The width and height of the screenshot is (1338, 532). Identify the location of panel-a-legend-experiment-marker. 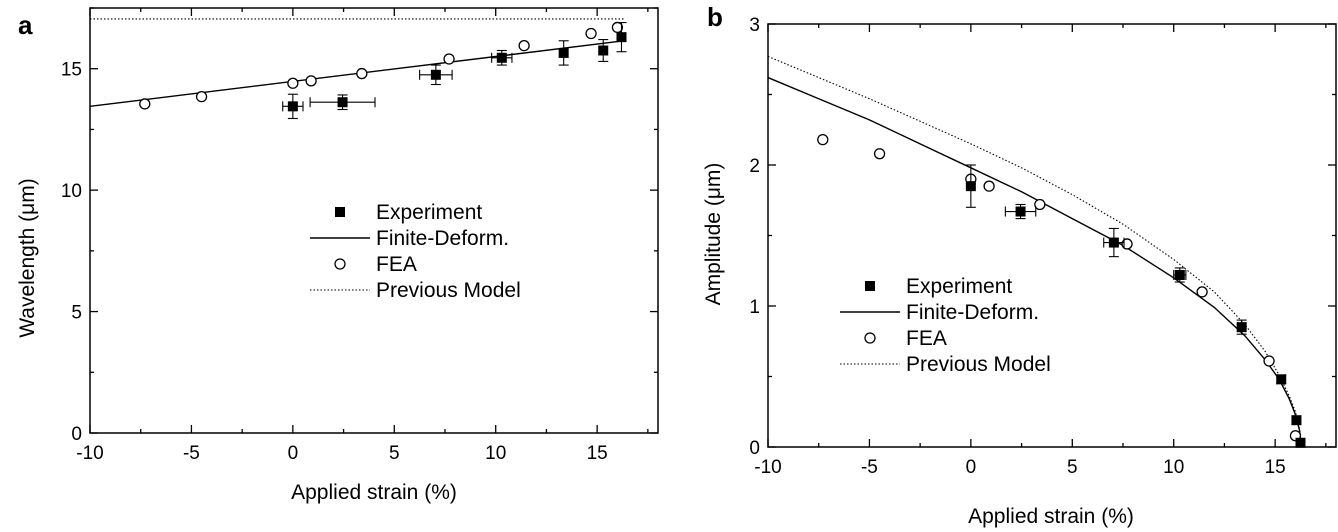
(340, 212).